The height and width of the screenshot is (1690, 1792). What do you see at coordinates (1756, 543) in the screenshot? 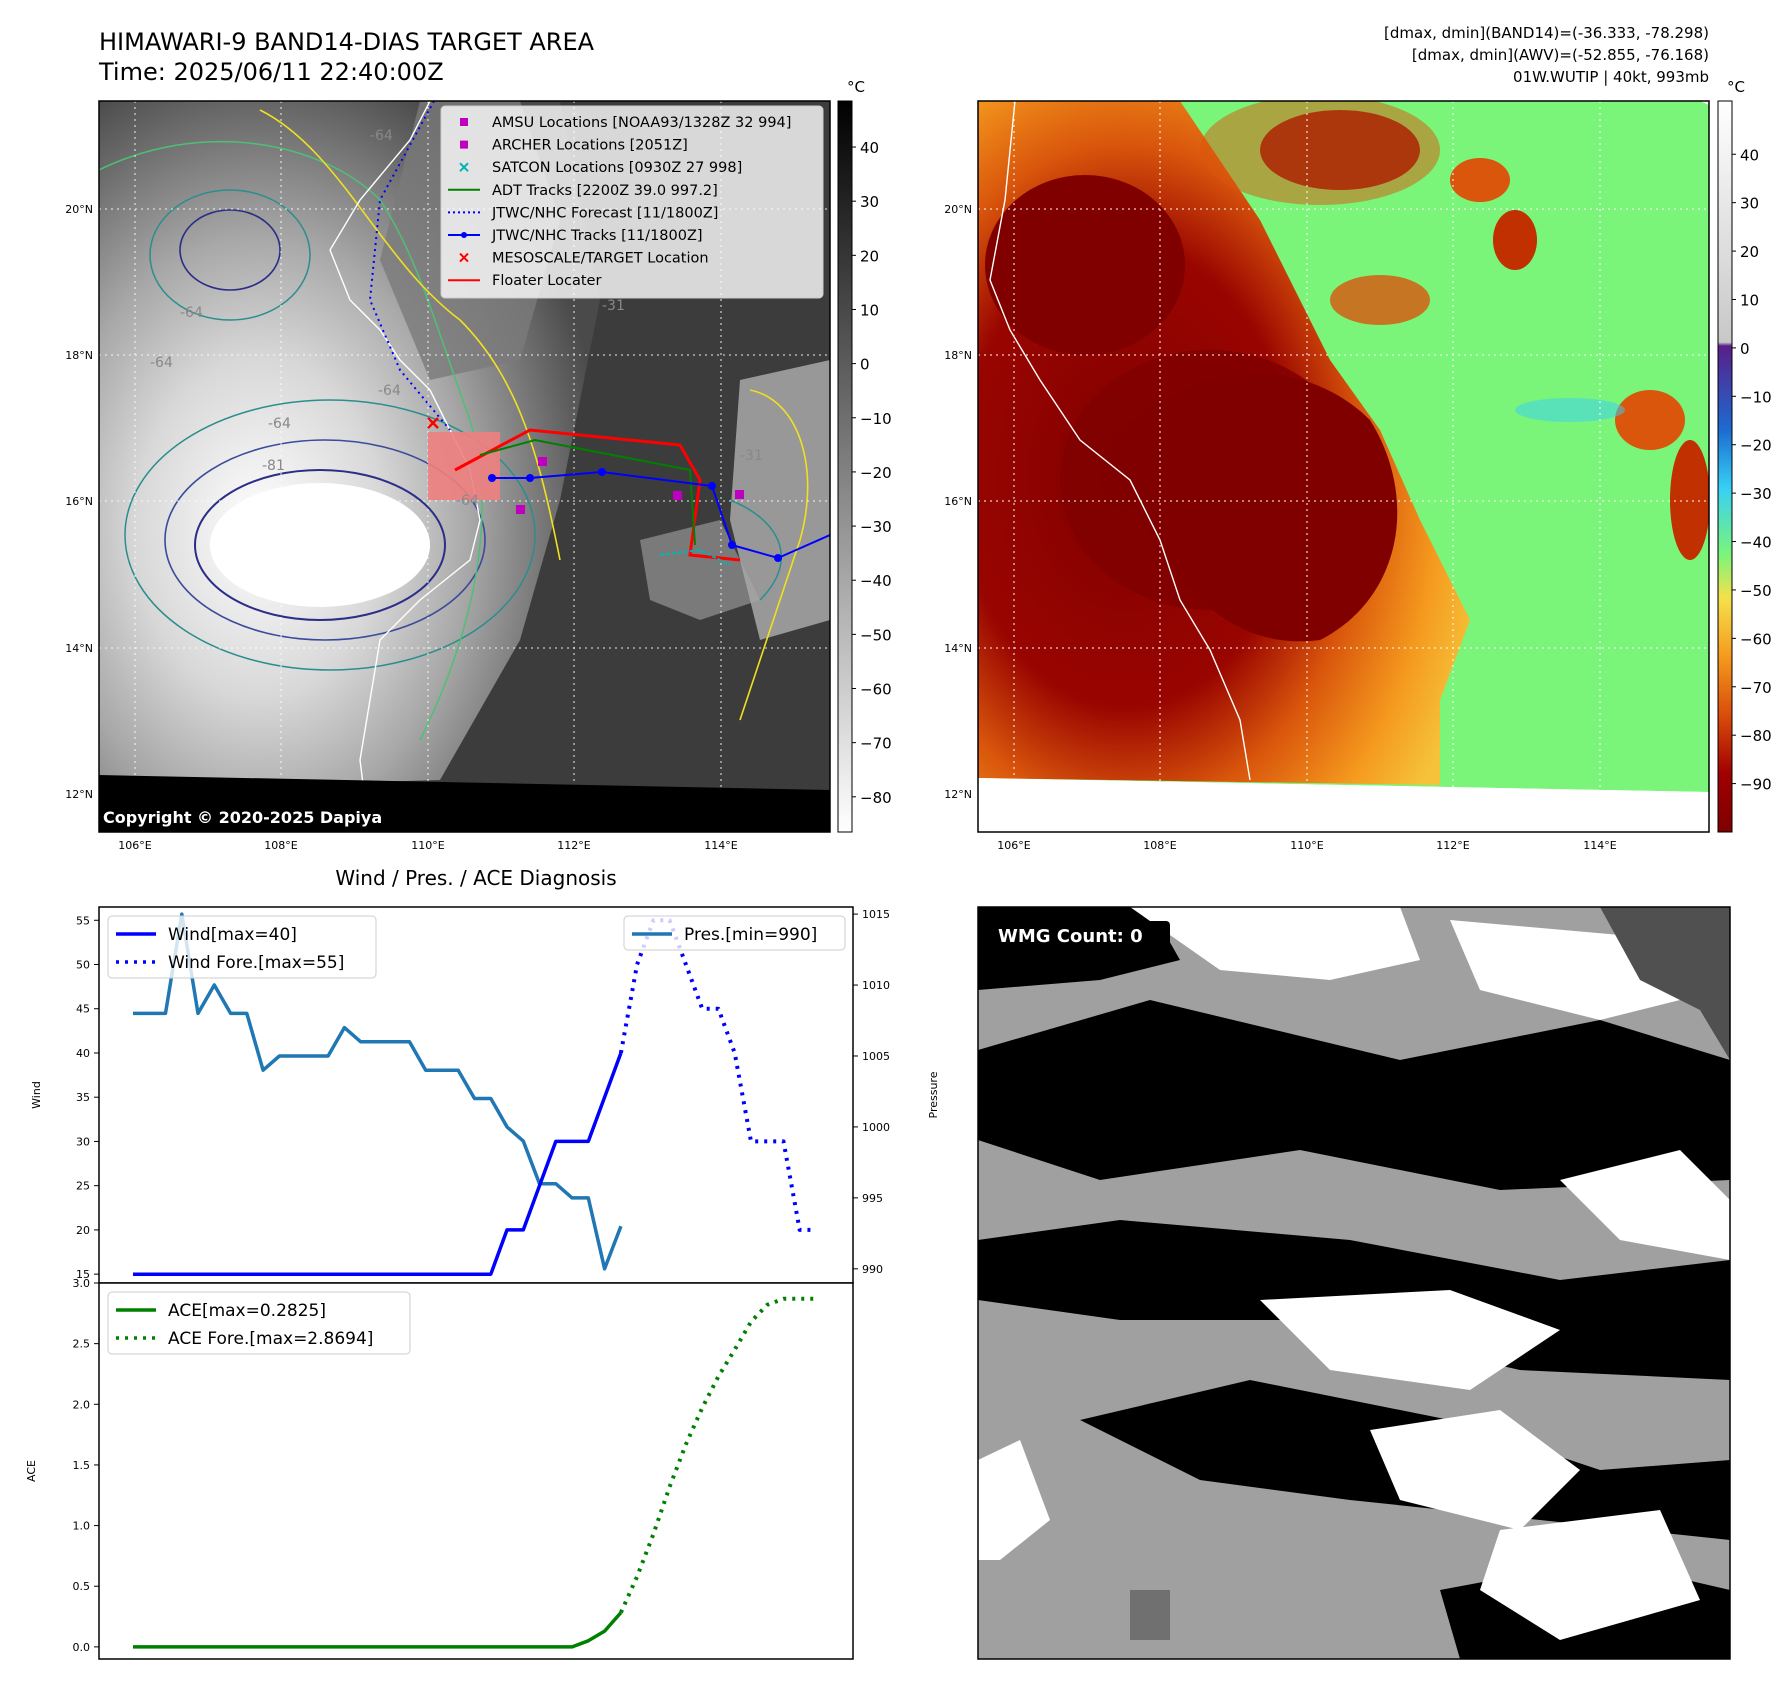
I see `colorbar-tick-label: −40` at bounding box center [1756, 543].